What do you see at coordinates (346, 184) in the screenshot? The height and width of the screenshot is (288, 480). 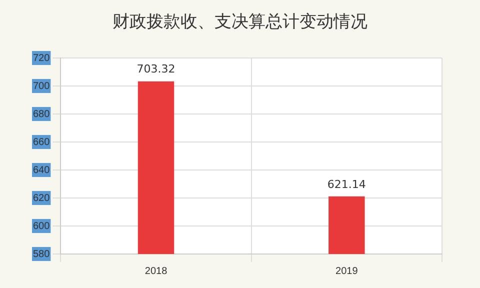 I see `data-label: 621.14` at bounding box center [346, 184].